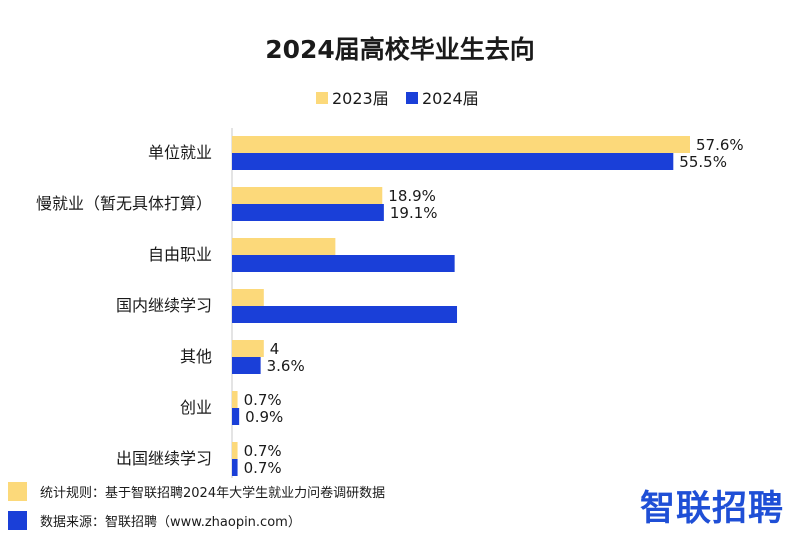 Image resolution: width=800 pixels, height=542 pixels. What do you see at coordinates (180, 254) in the screenshot?
I see `category-label: 自由职业` at bounding box center [180, 254].